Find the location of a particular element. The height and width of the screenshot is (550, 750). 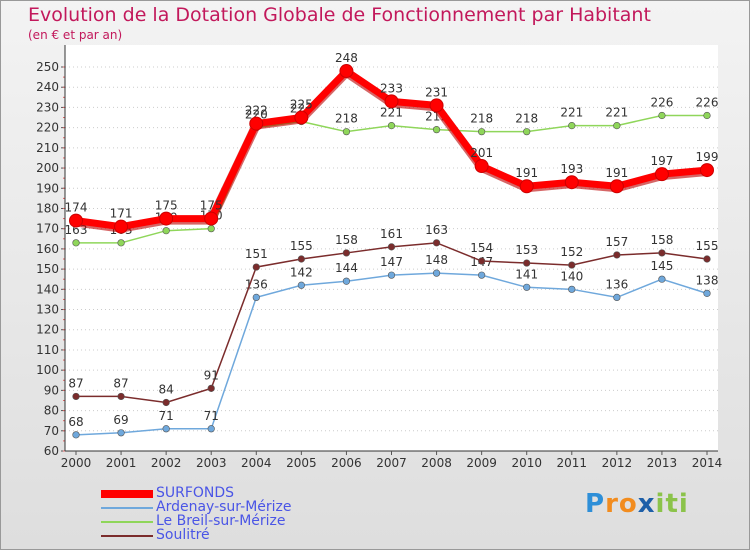

x-tick-label: 2004 is located at coordinates (256, 463).